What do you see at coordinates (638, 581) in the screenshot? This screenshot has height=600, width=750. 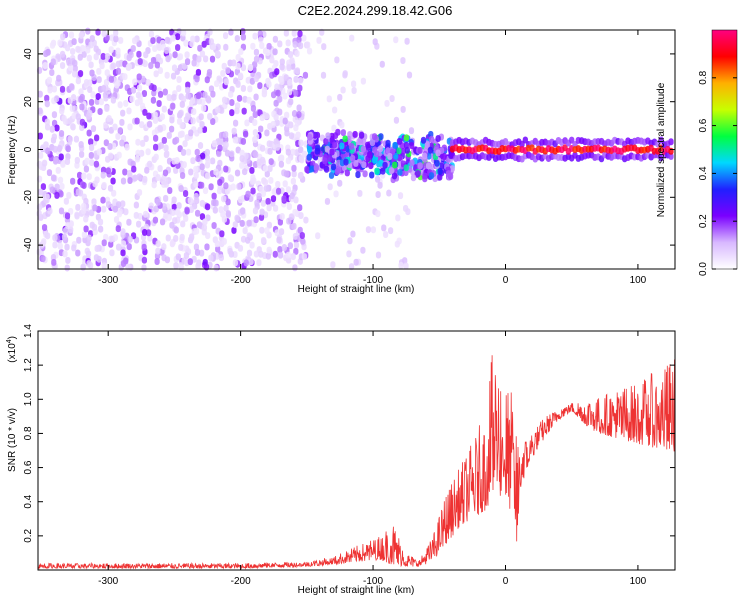 I see `x-tick-label: 100` at bounding box center [638, 581].